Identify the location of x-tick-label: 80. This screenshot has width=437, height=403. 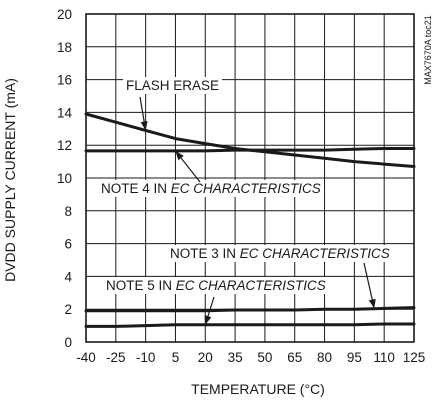
(324, 357).